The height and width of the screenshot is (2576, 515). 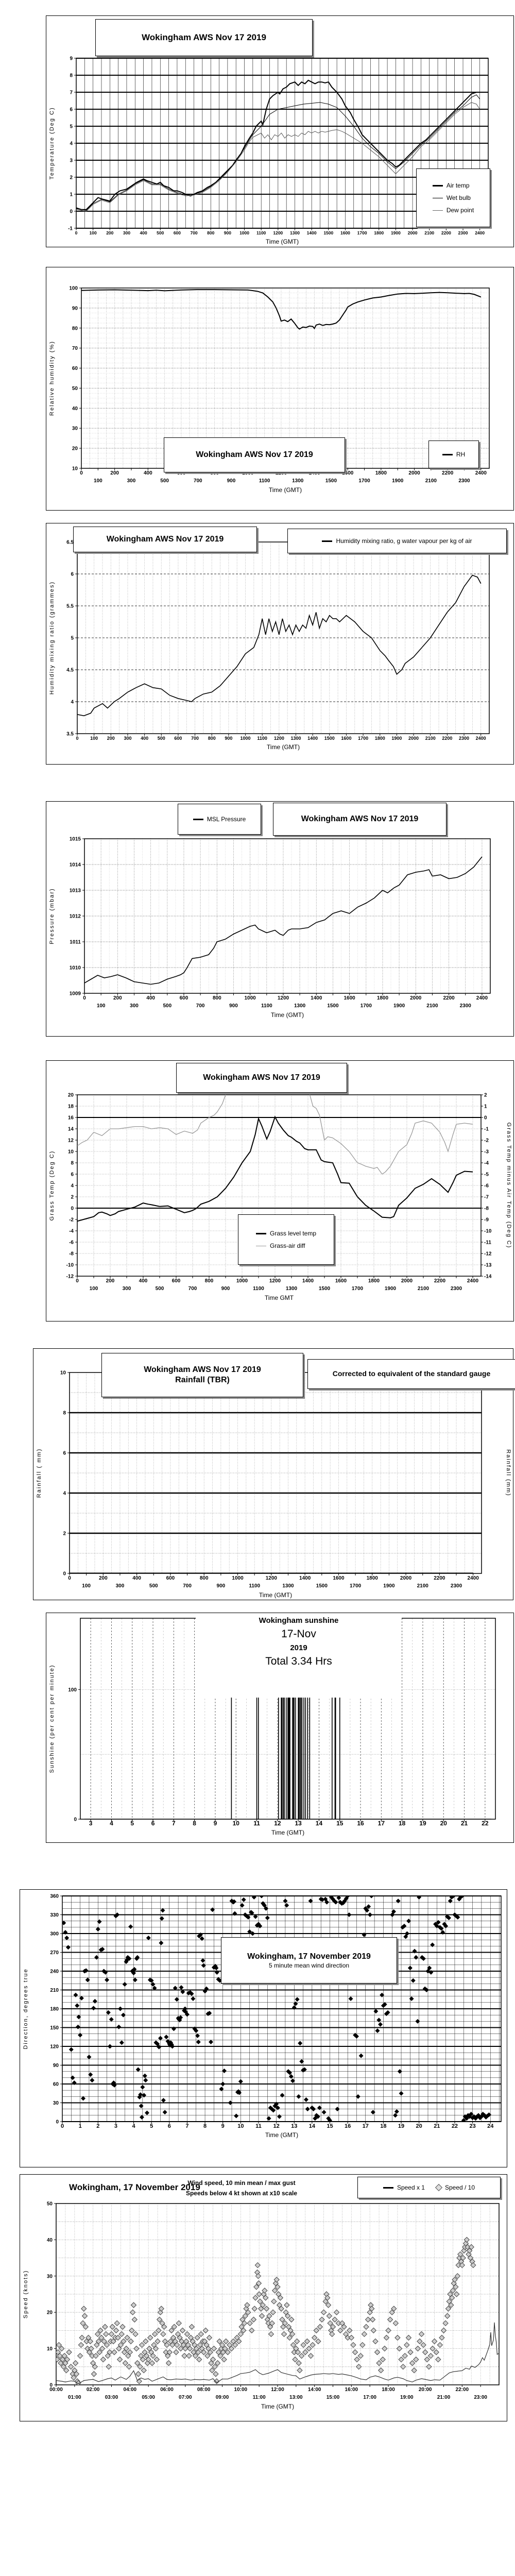 What do you see at coordinates (461, 454) in the screenshot?
I see `legend-label: RH` at bounding box center [461, 454].